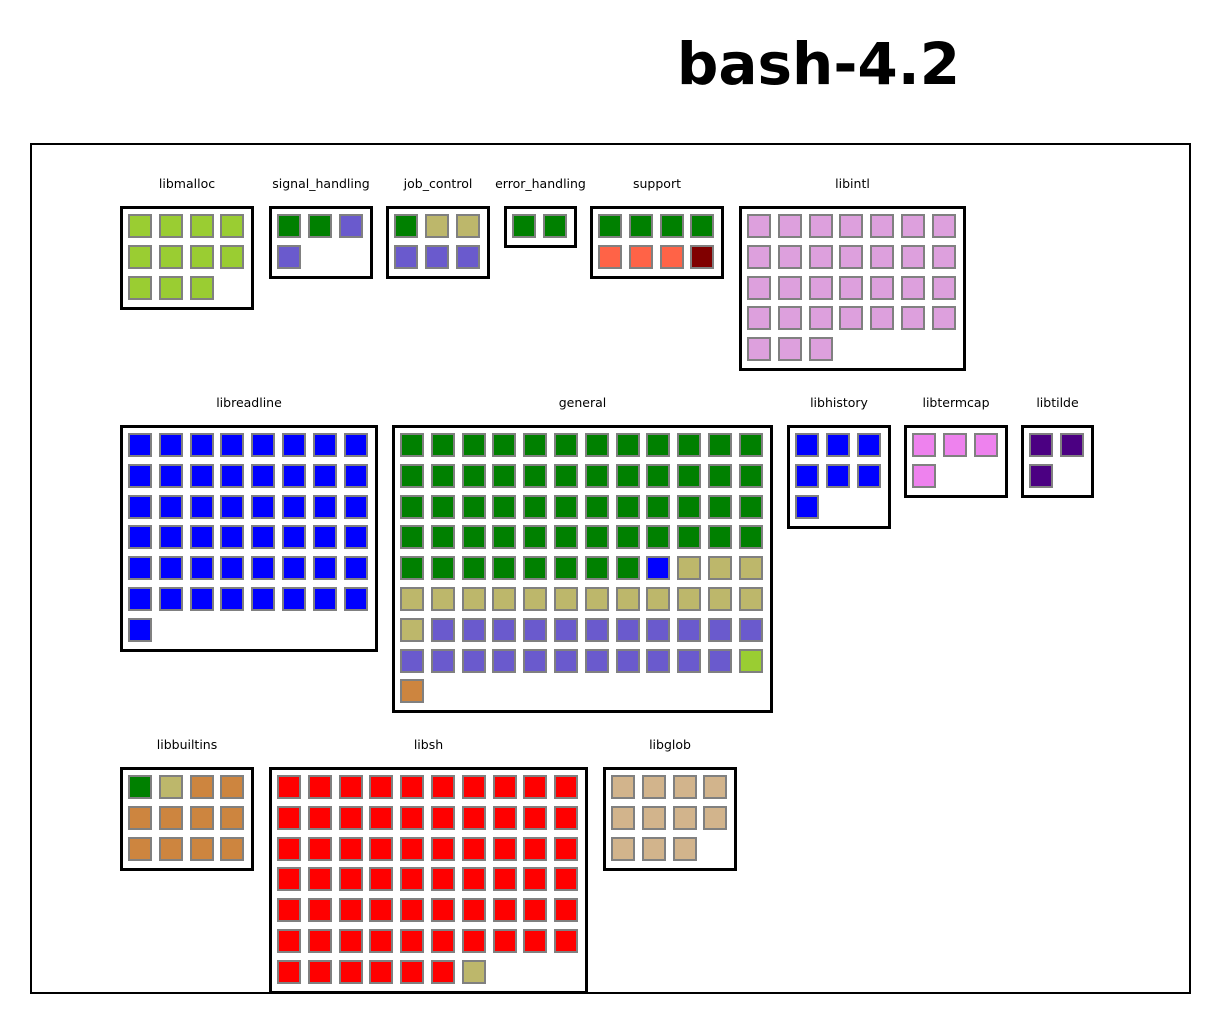 This screenshot has width=1219, height=1022. I want to click on group-label-general: general, so click(582, 402).